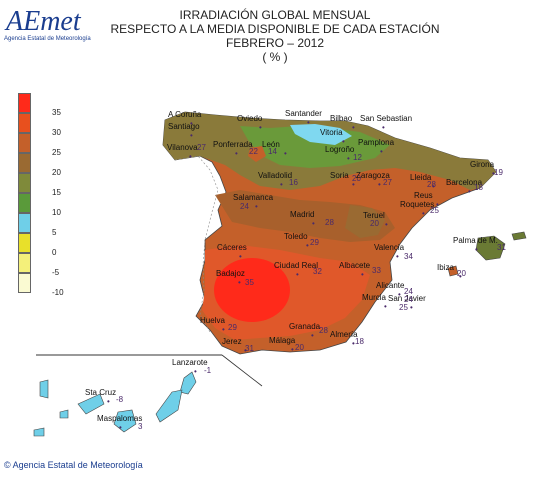  What do you see at coordinates (232, 247) in the screenshot?
I see `station-name: Cáceres` at bounding box center [232, 247].